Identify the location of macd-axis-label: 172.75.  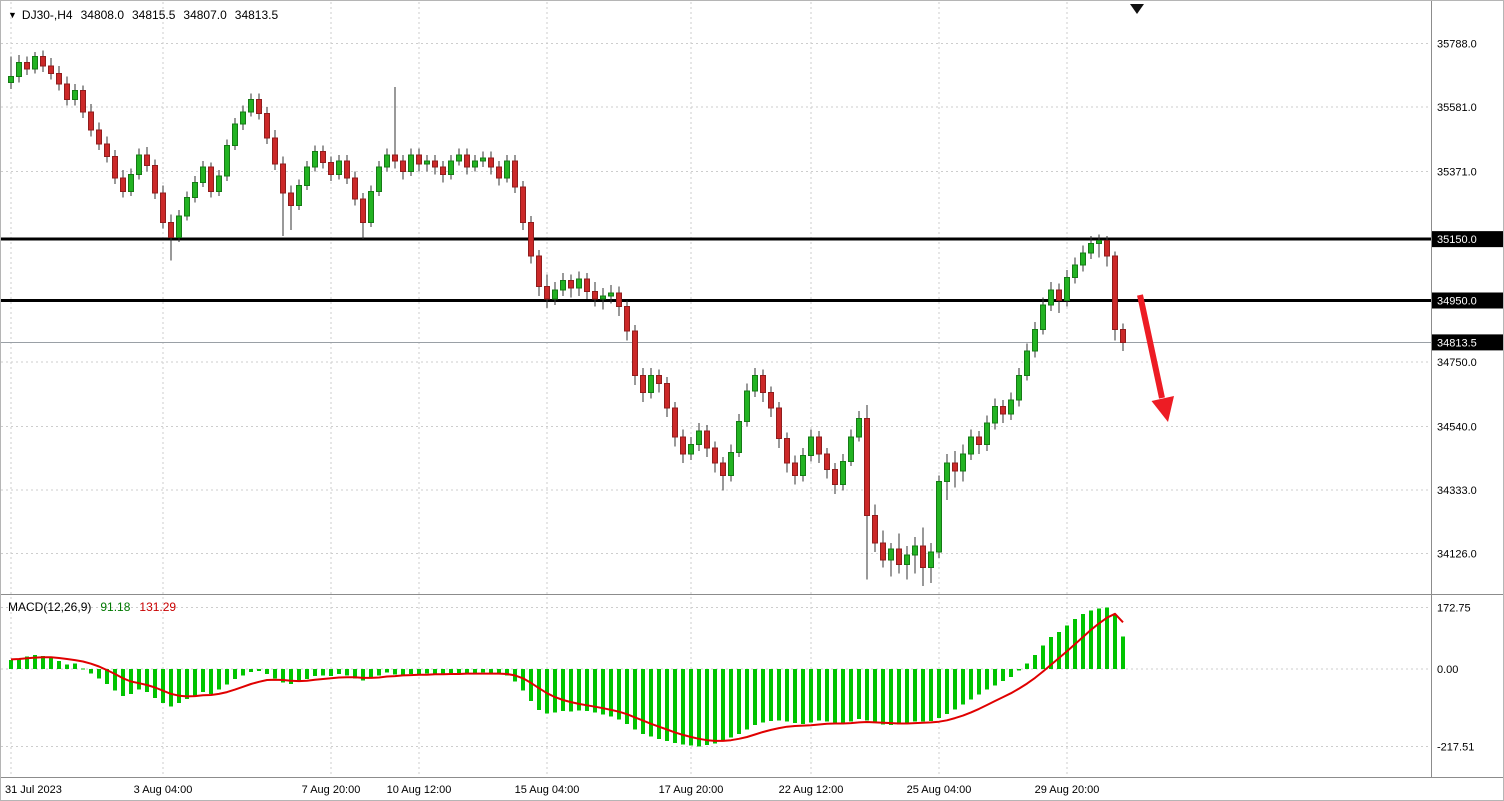
(1454, 609).